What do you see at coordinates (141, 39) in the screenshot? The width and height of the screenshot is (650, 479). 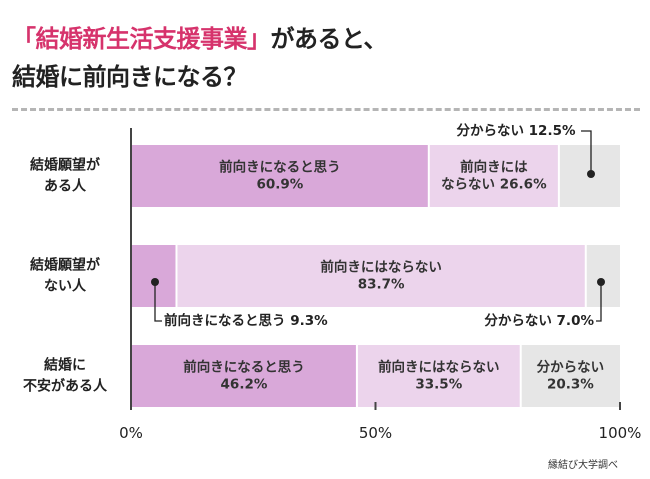 I see `title-highlight: 「結婚新生活支援事業」` at bounding box center [141, 39].